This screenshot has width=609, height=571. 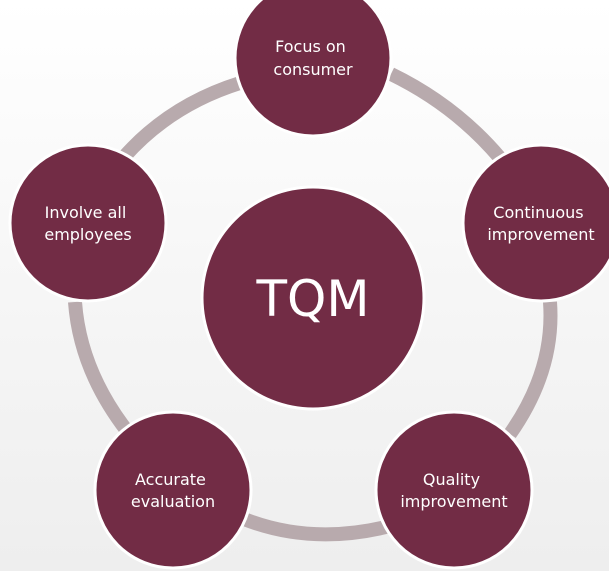 I want to click on node-label-line2: evaluation, so click(x=173, y=501).